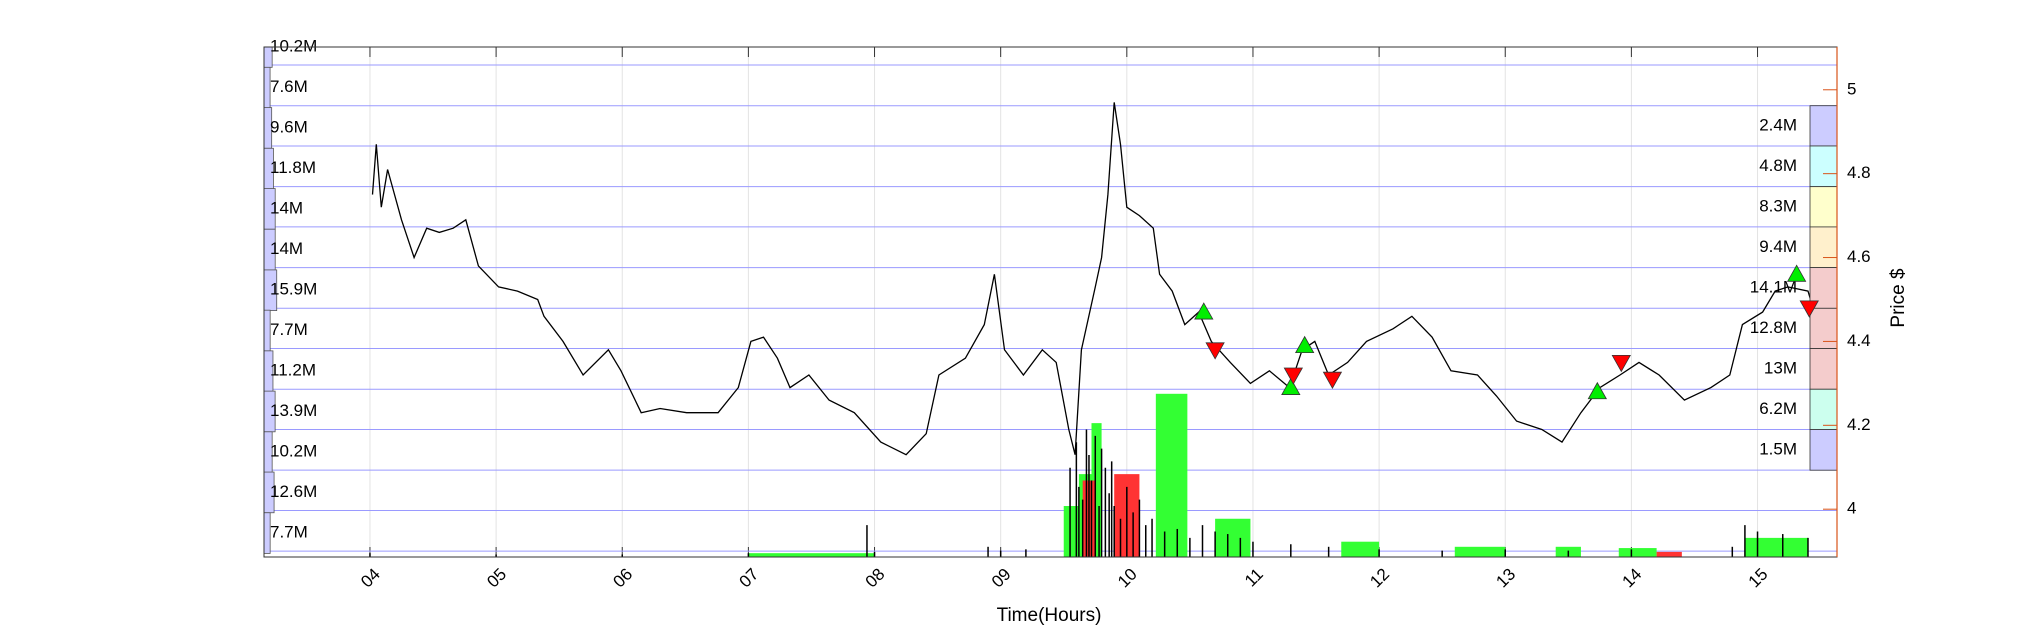 Image resolution: width=2031 pixels, height=625 pixels. I want to click on right-profile-label: 2.4M, so click(1778, 124).